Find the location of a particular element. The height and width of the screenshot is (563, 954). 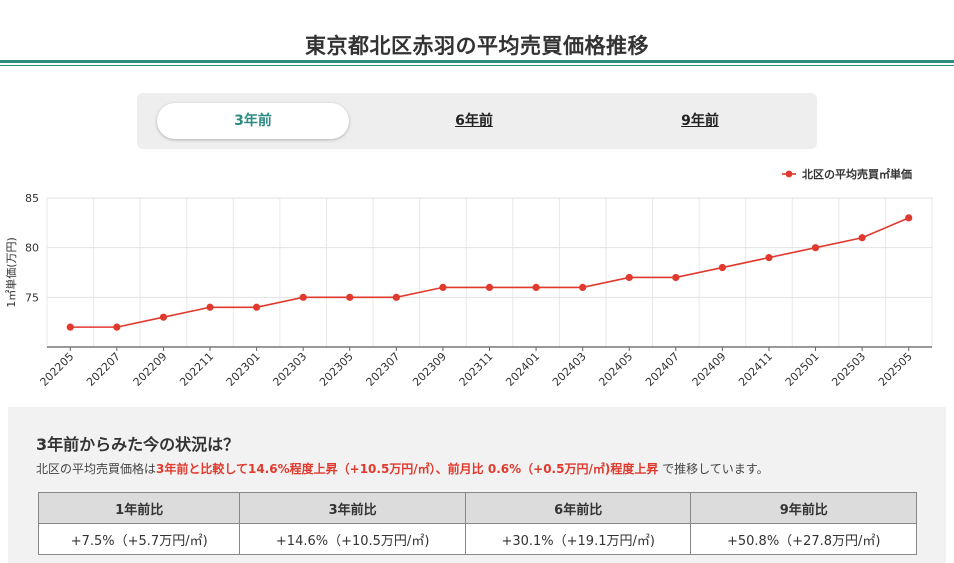

header-1-year: 1年前比 is located at coordinates (139, 508).